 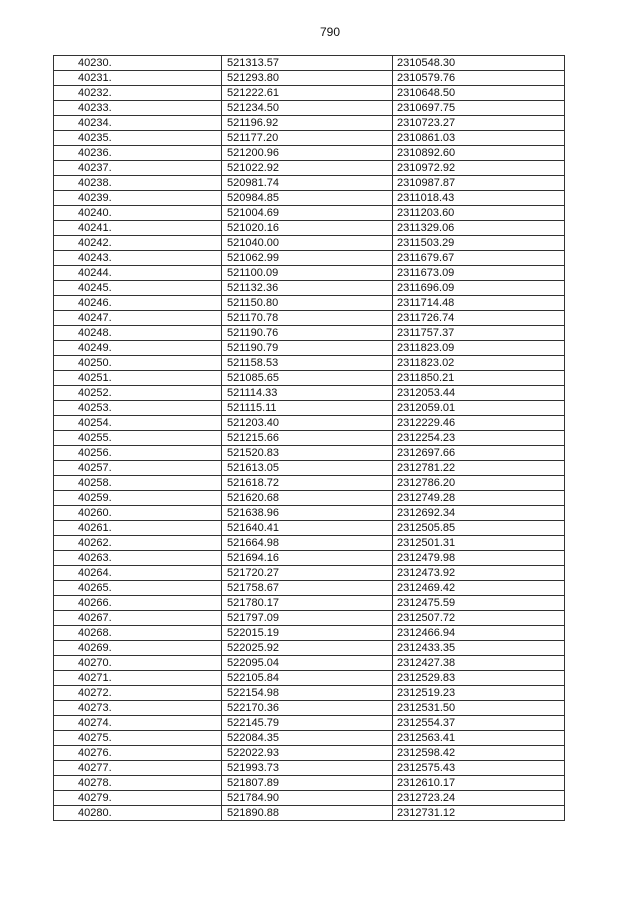 What do you see at coordinates (309, 618) in the screenshot?
I see `table-row: 40267. 521797.09 2312507.72` at bounding box center [309, 618].